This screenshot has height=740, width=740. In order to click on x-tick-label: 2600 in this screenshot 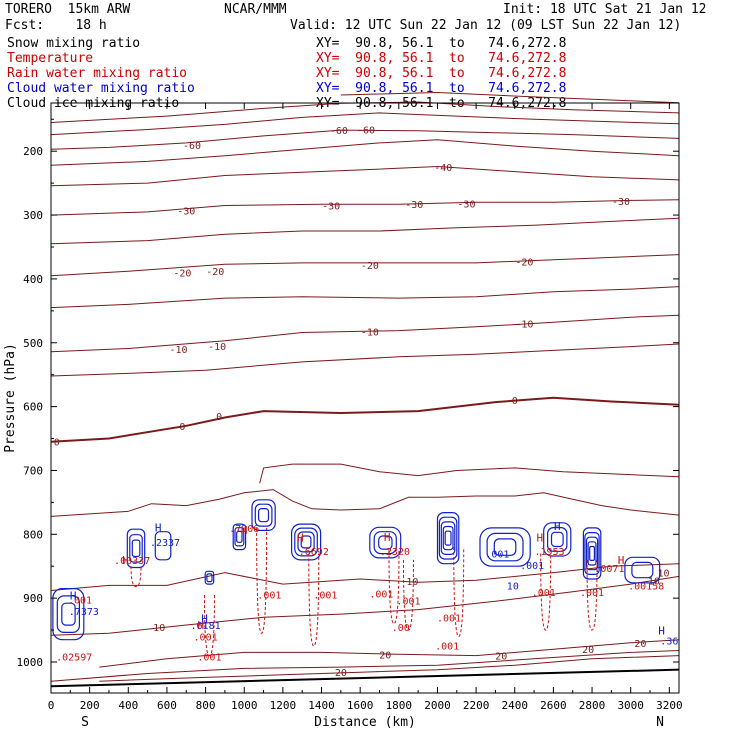, I will do `click(553, 705)`.